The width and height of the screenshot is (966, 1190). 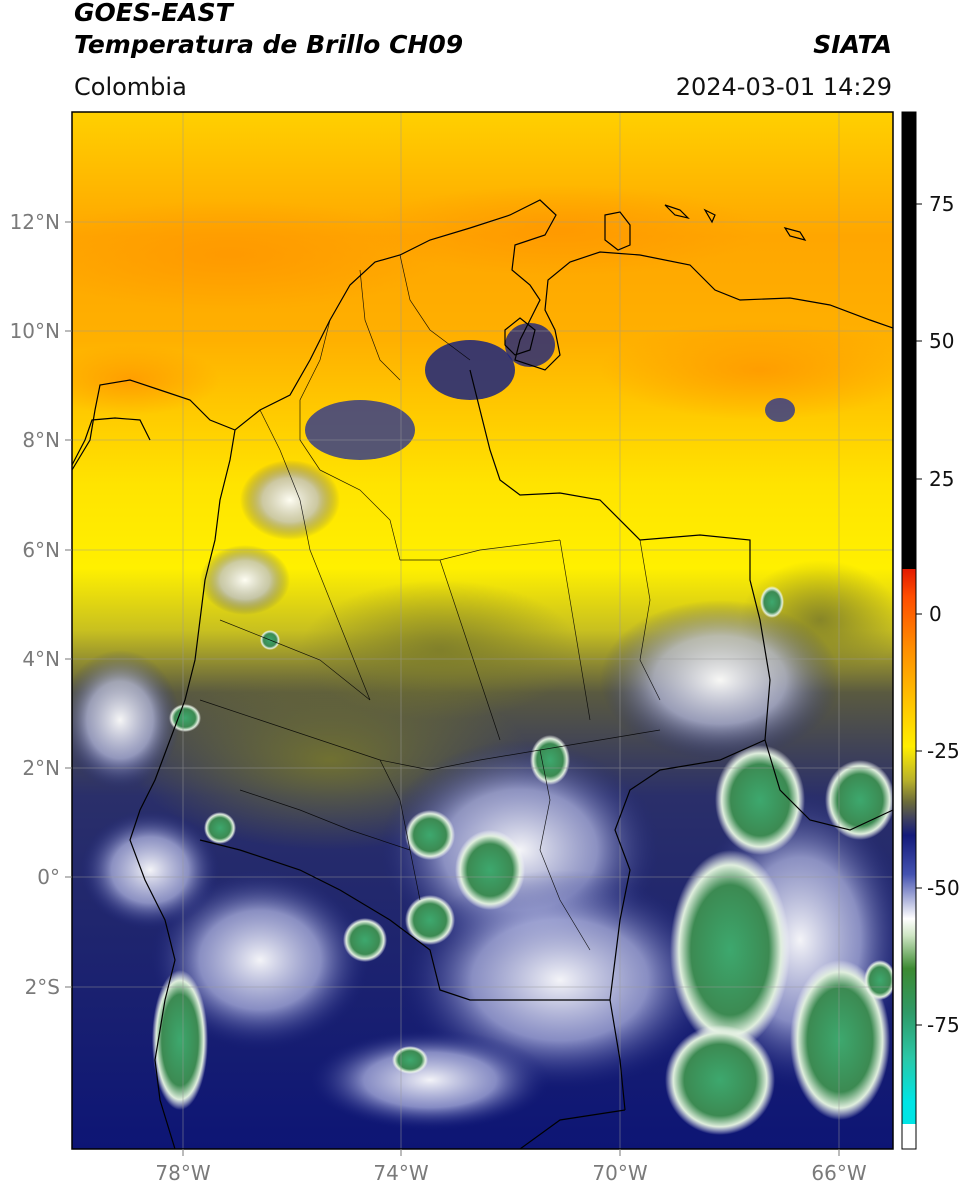 What do you see at coordinates (838, 1173) in the screenshot?
I see `lon-tick-label: 66°W` at bounding box center [838, 1173].